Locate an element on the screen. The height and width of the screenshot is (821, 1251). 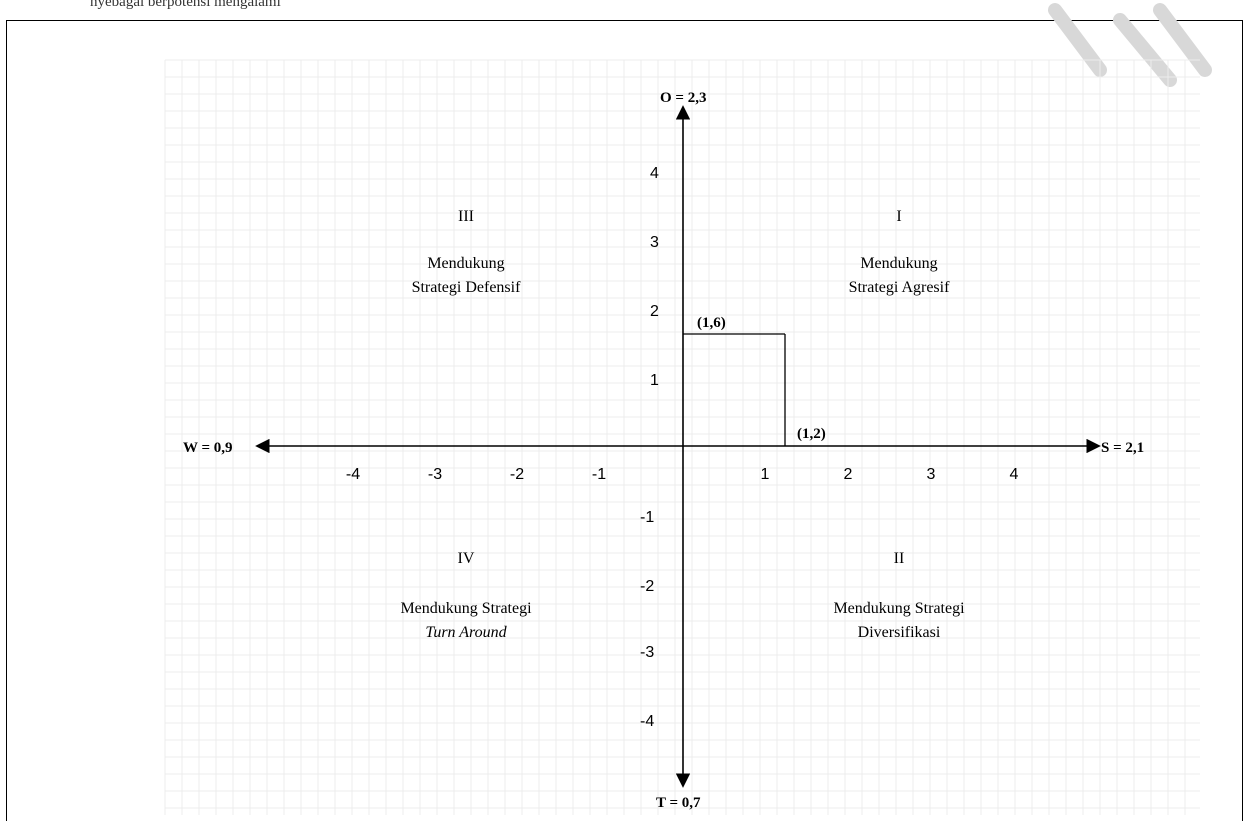
x-tick-label: -1 is located at coordinates (599, 474).